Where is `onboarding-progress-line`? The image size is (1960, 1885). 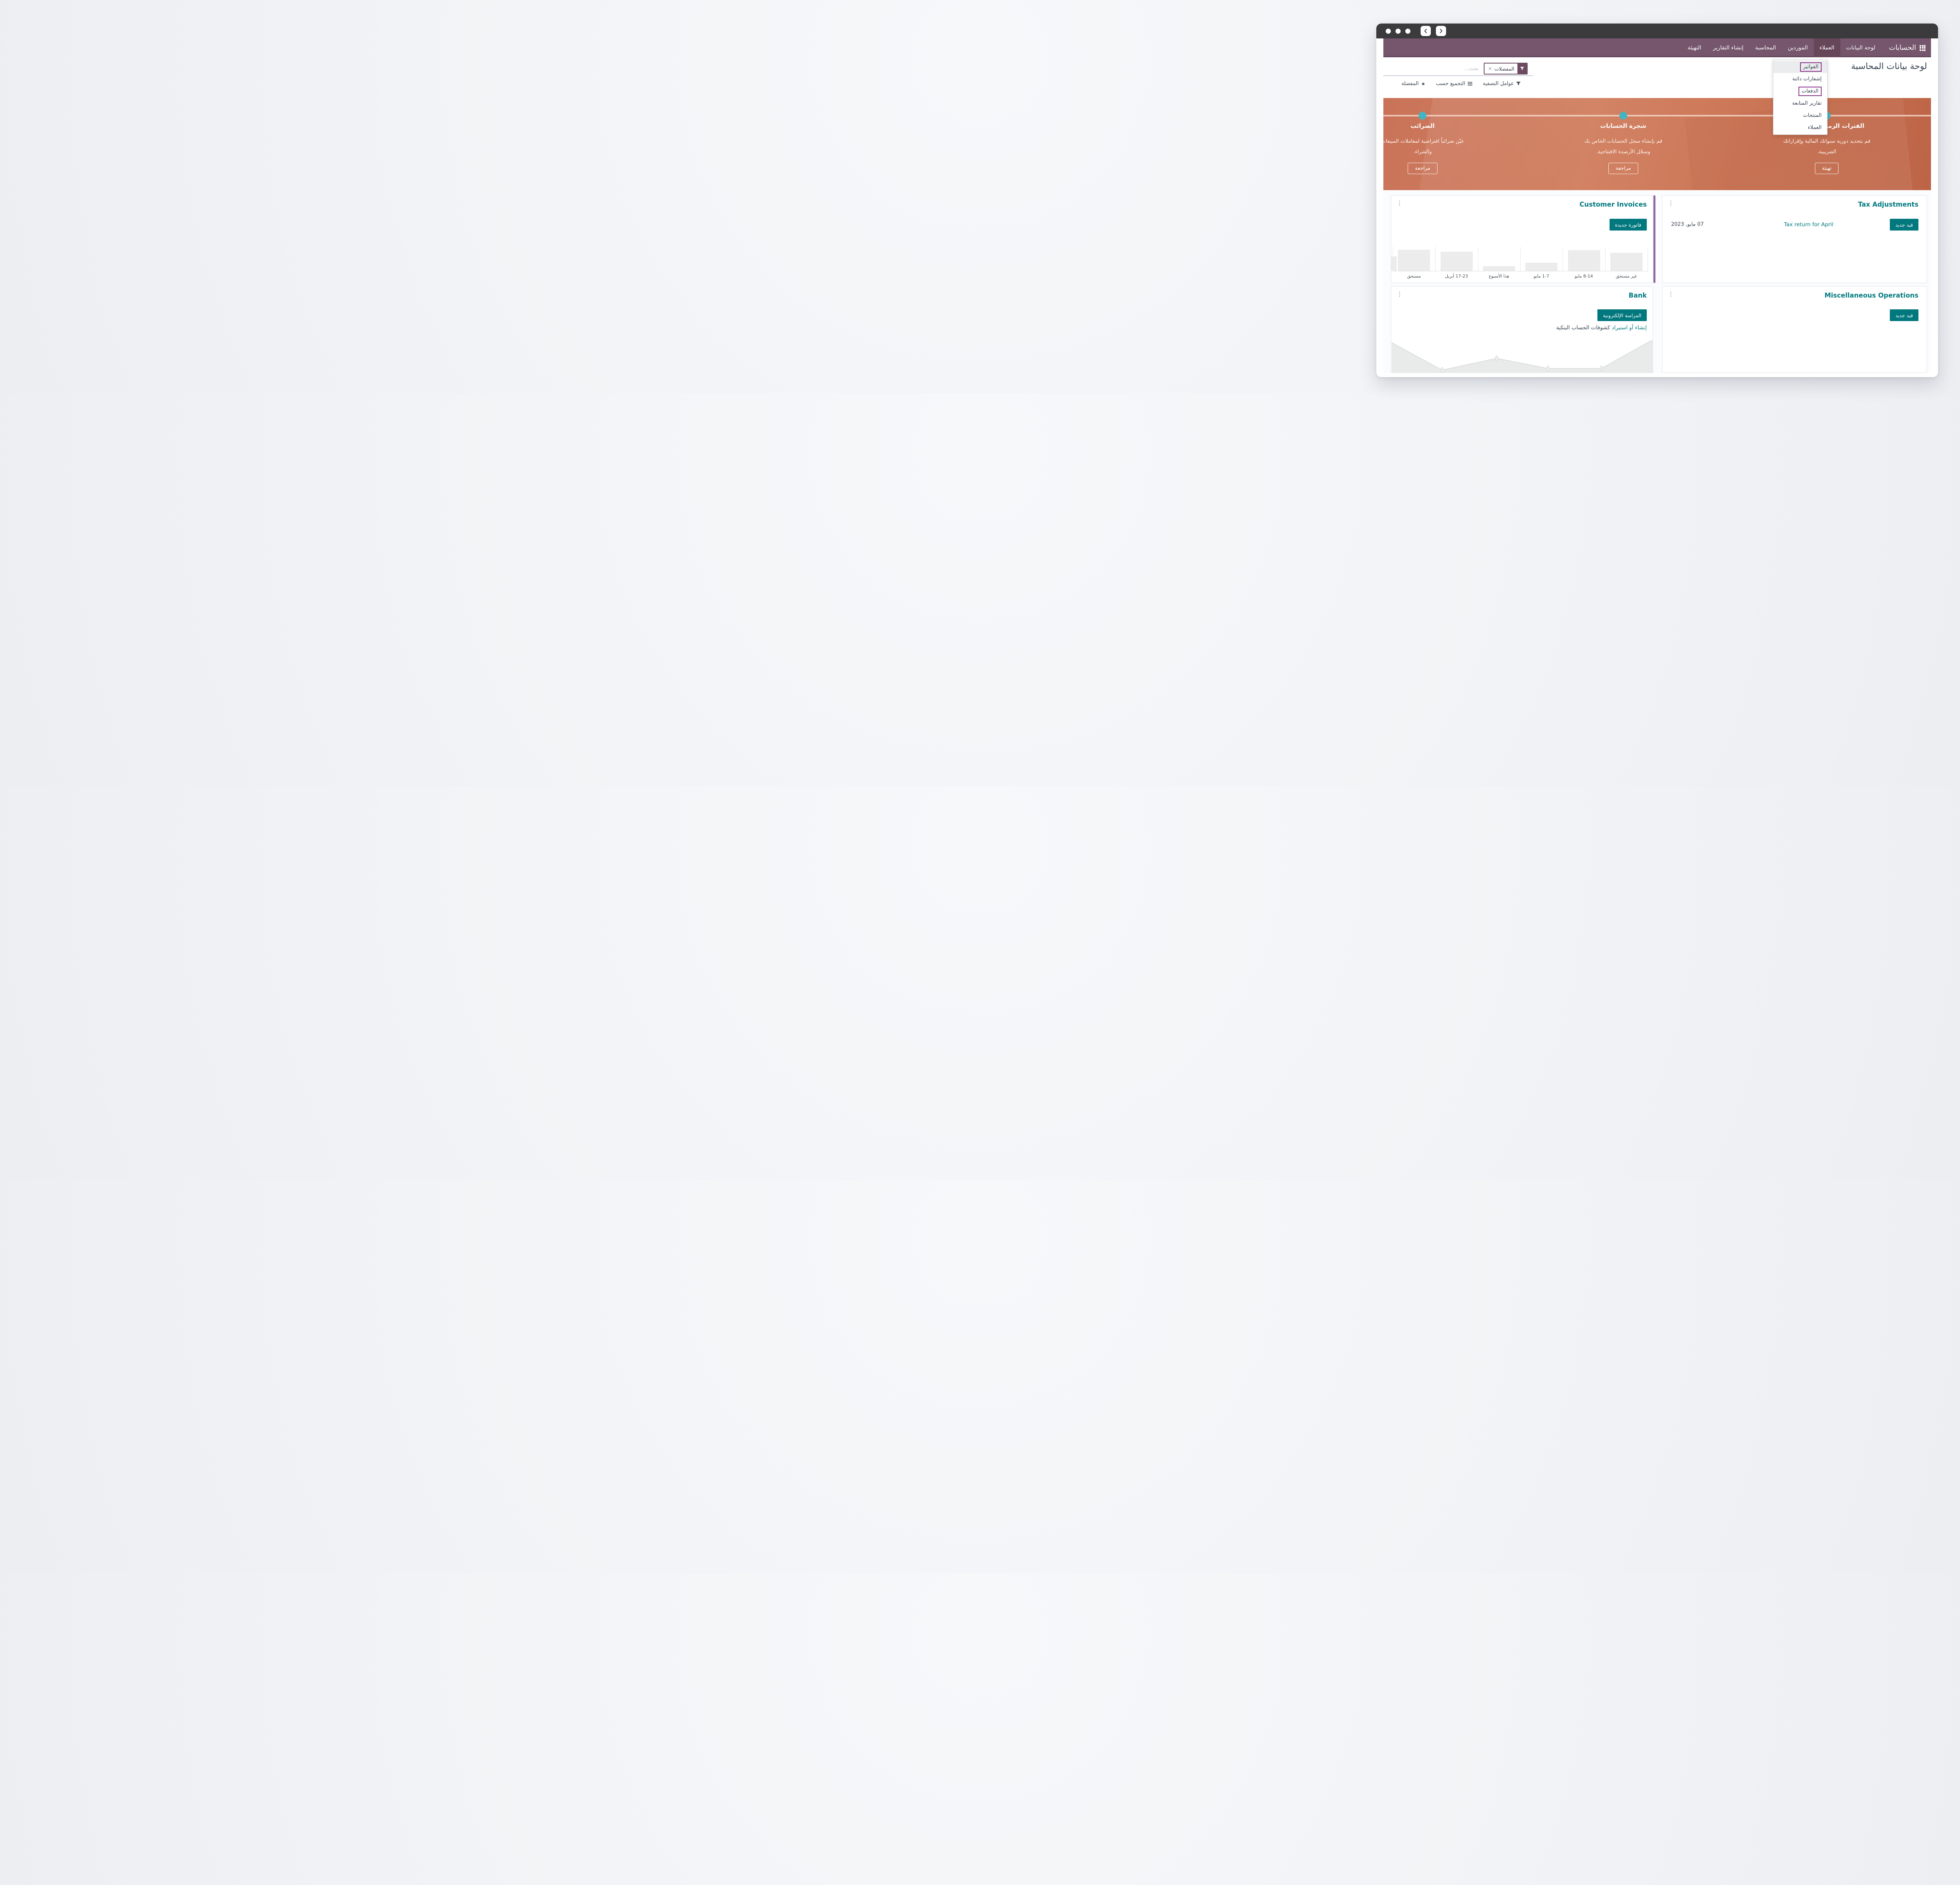
onboarding-progress-line is located at coordinates (1657, 115).